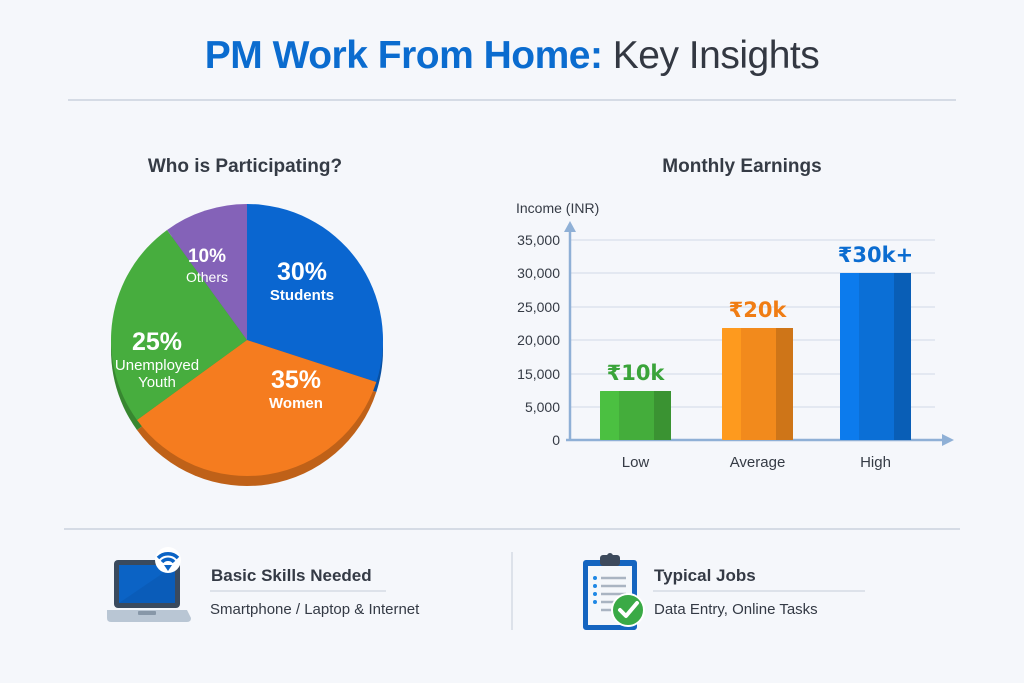  I want to click on bar-value-label-average: ₹20k, so click(758, 310).